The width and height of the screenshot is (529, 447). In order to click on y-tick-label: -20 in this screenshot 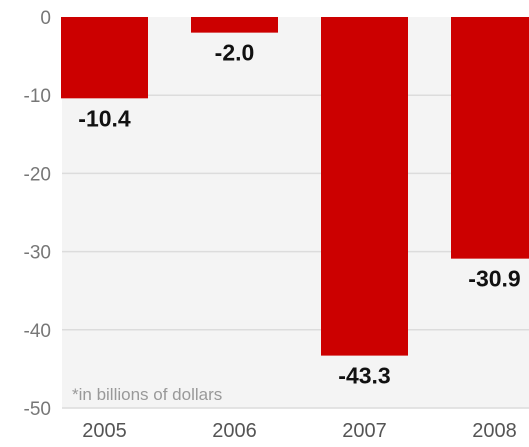, I will do `click(37, 174)`.